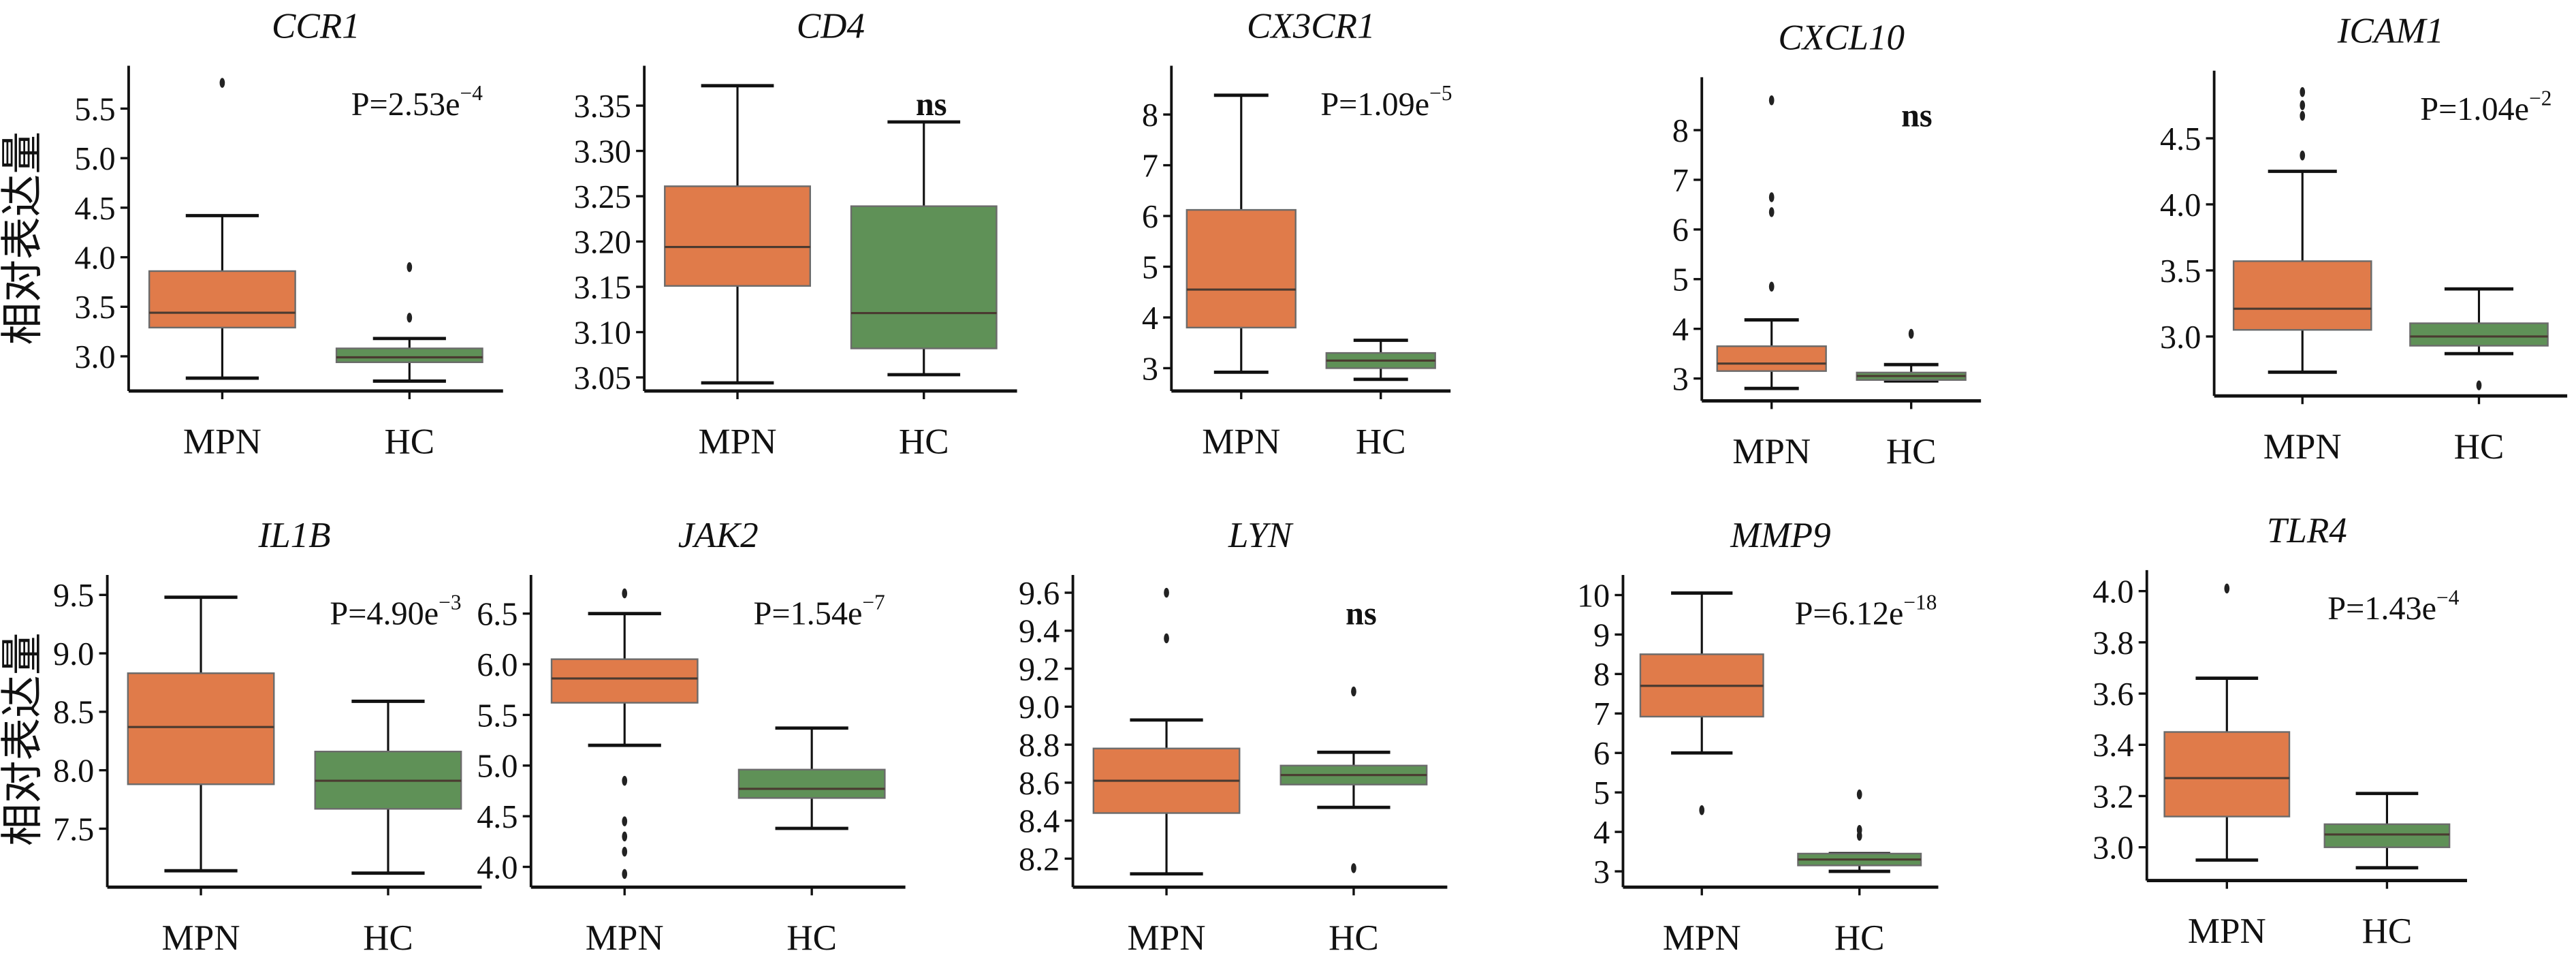 This screenshot has height=966, width=2576. Describe the element at coordinates (1440, 93) in the screenshot. I see `p-value-exponent: −5` at that location.